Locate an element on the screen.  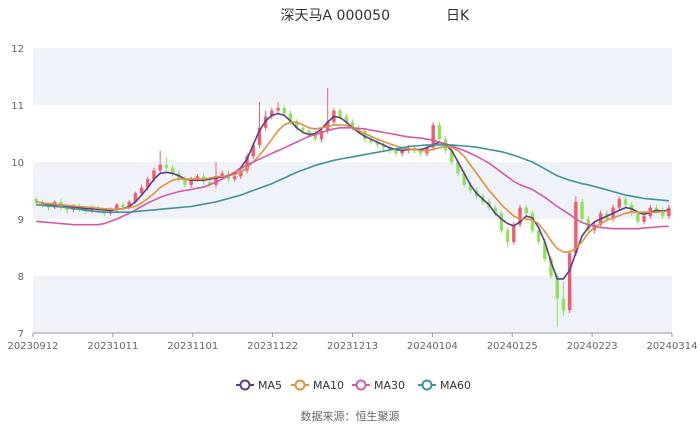
y-axis: 7 8 9 10 11 12 is located at coordinates (17, 192).